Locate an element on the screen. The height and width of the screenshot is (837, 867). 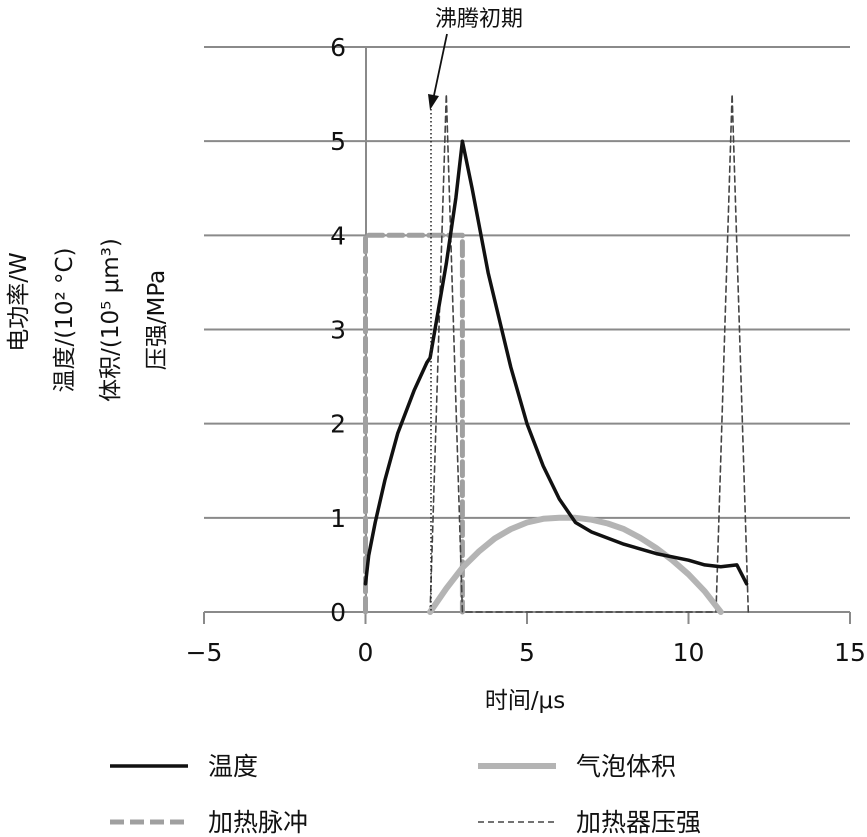
y-axis-title-line-3: 体积/(10⁵ μm³) is located at coordinates (111, 320).